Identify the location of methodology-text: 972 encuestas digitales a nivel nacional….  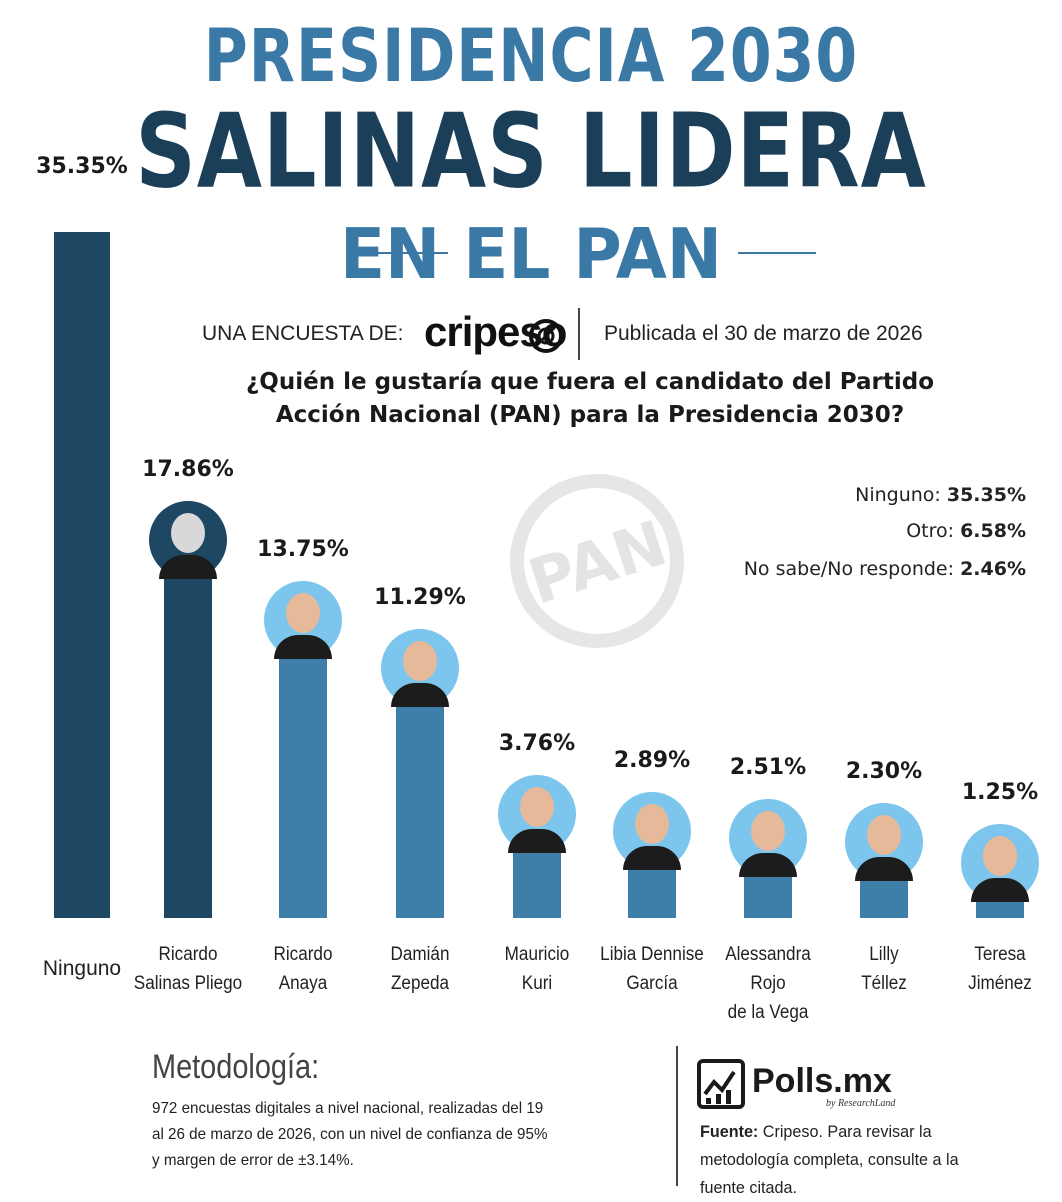
(351, 1135).